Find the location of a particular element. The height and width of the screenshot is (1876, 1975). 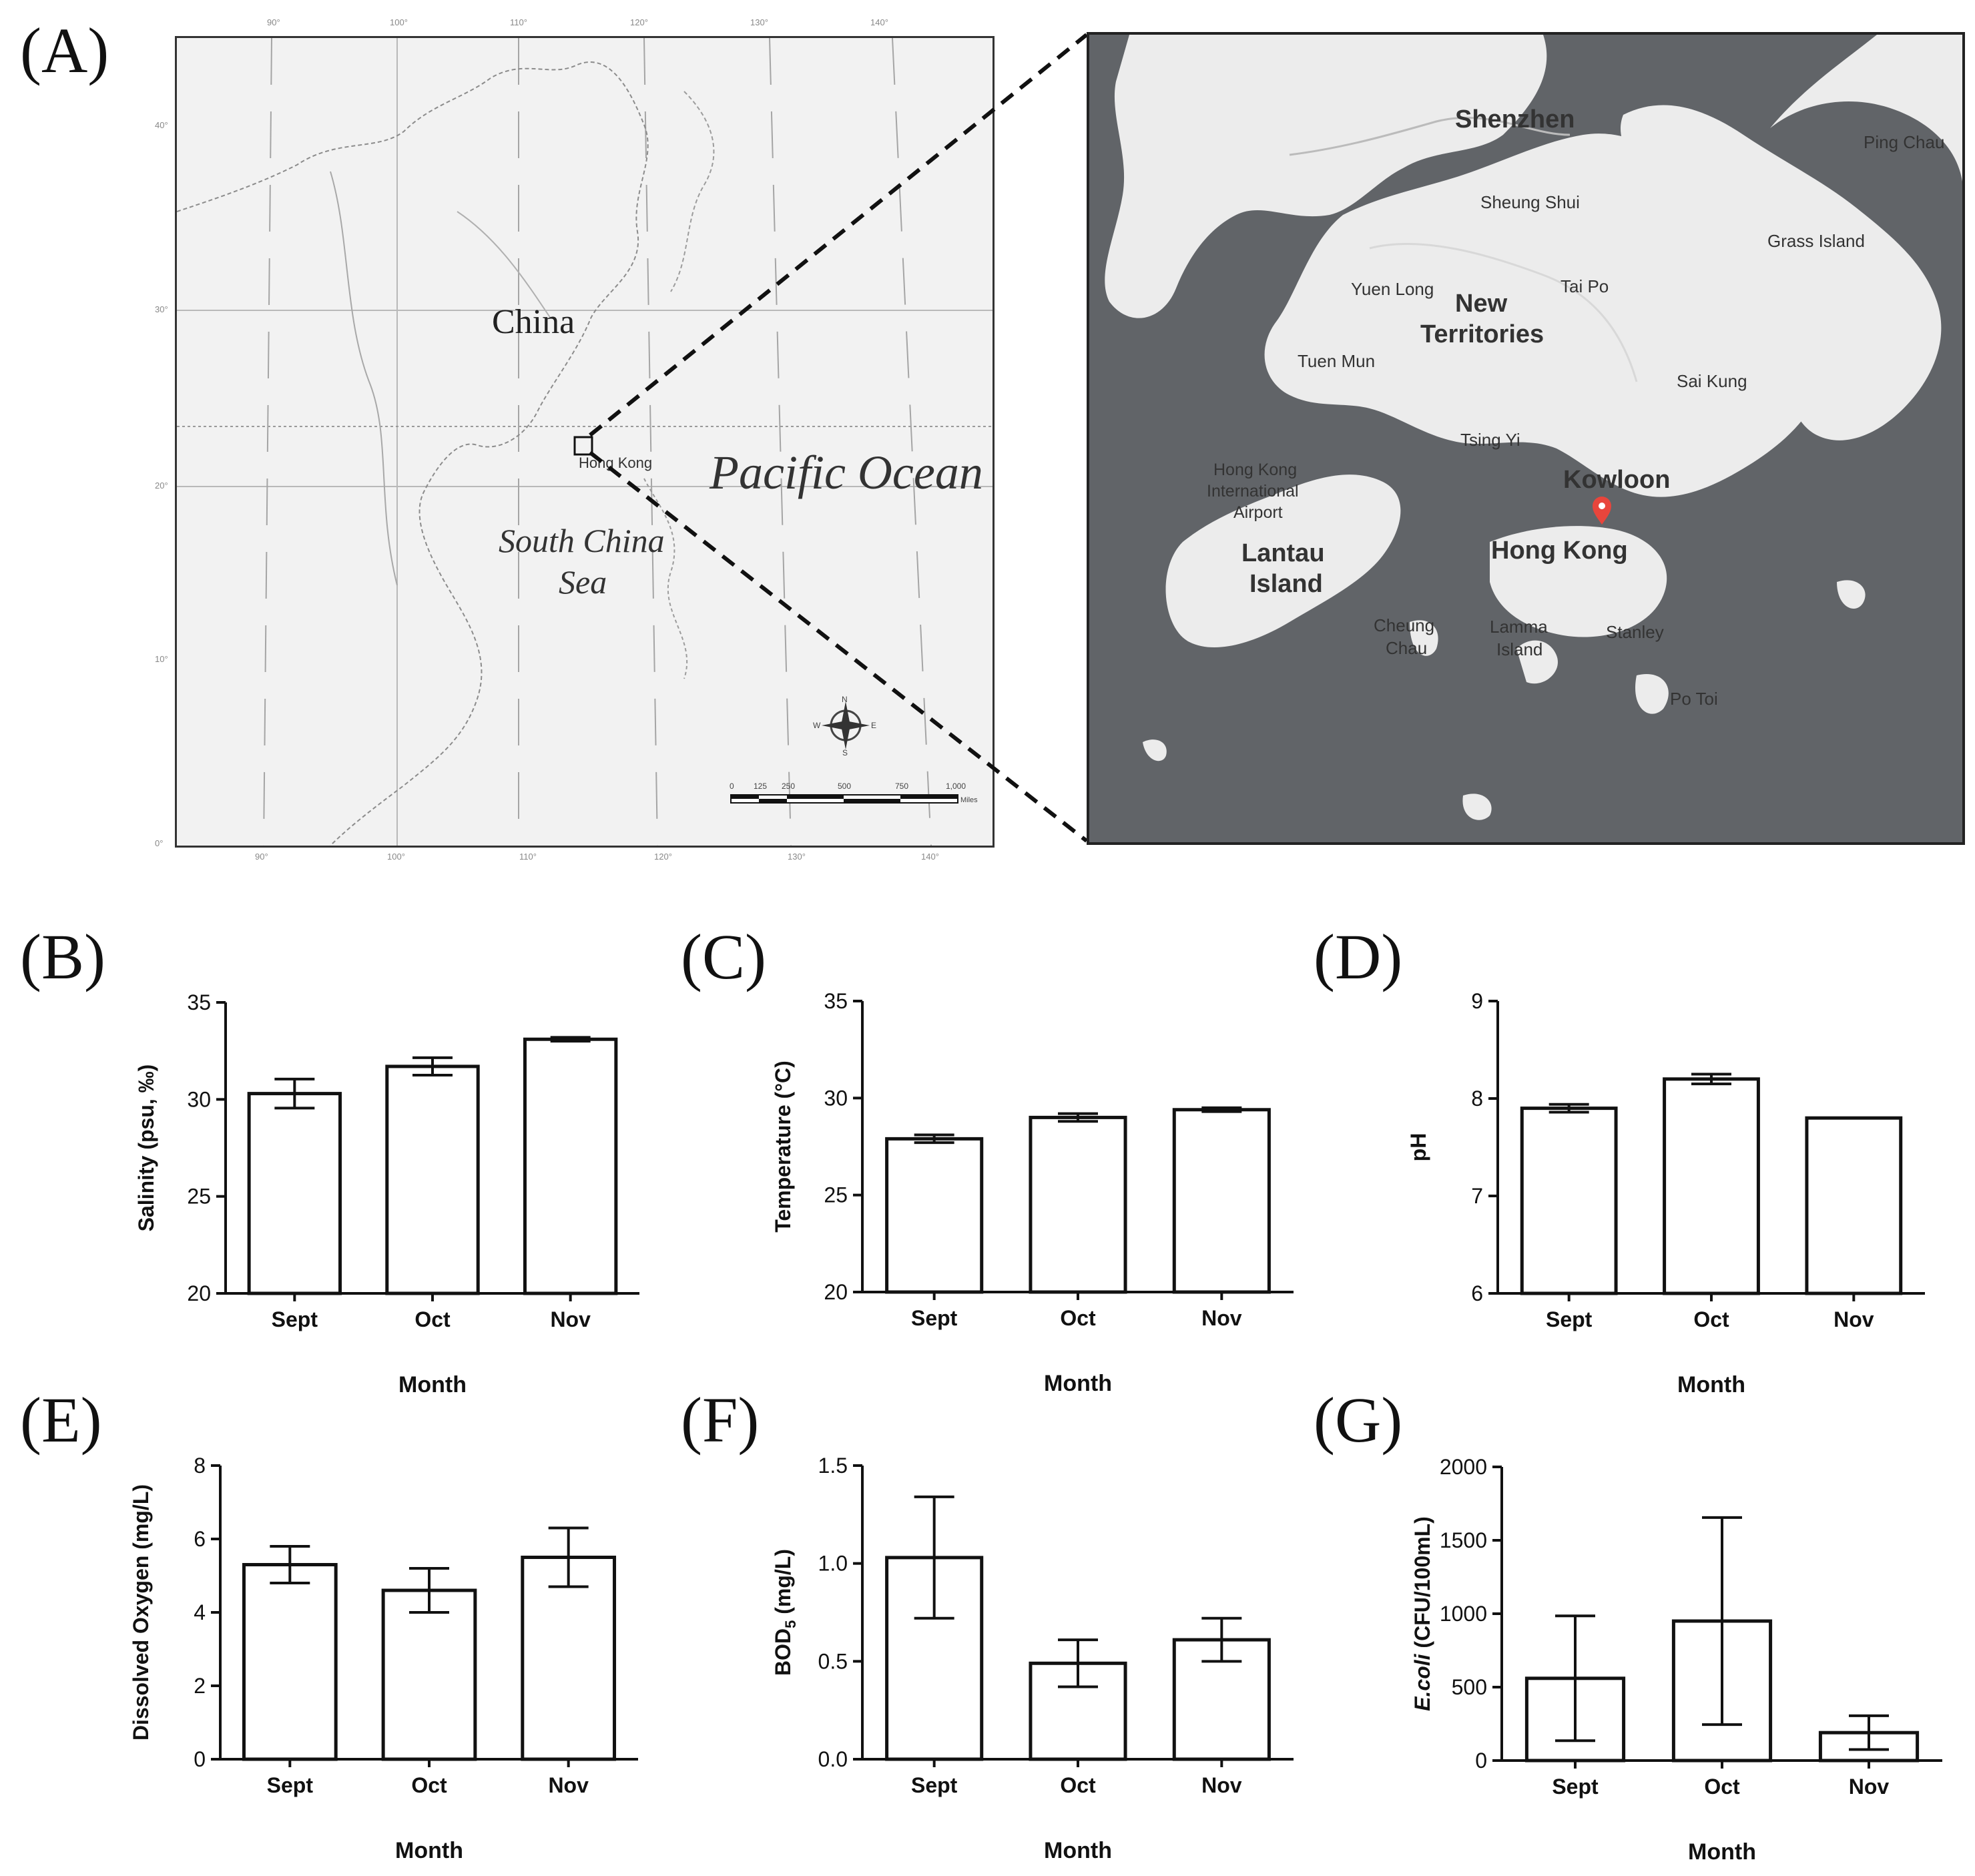

panel-label-g: (G) is located at coordinates (1358, 1420).